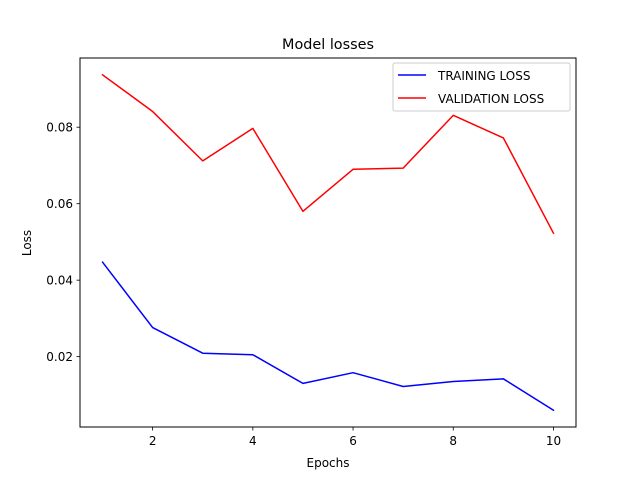 The image size is (640, 480). Describe the element at coordinates (328, 463) in the screenshot. I see `x-axis-label: Epochs` at that location.